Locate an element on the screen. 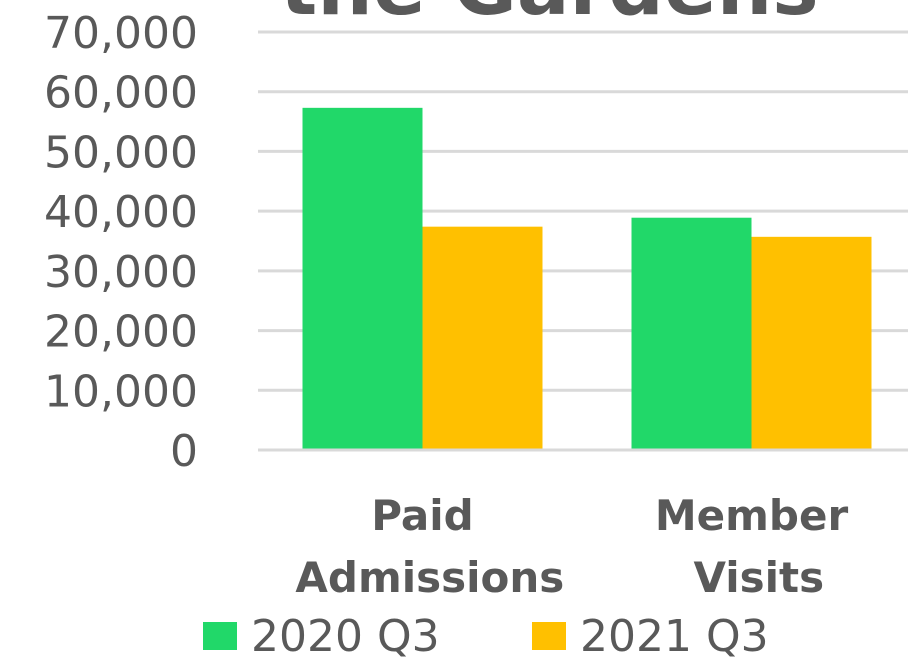  y-tick-label: 30,000 is located at coordinates (121, 272).